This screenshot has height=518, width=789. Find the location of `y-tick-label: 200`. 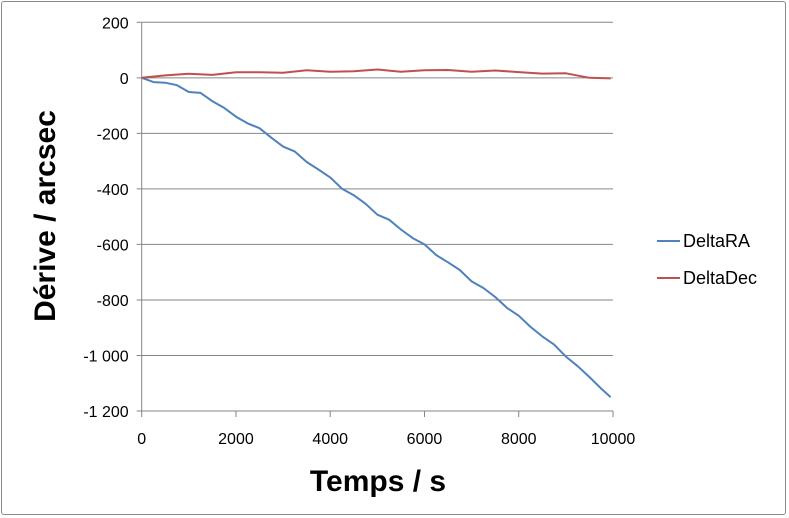

y-tick-label: 200 is located at coordinates (115, 23).